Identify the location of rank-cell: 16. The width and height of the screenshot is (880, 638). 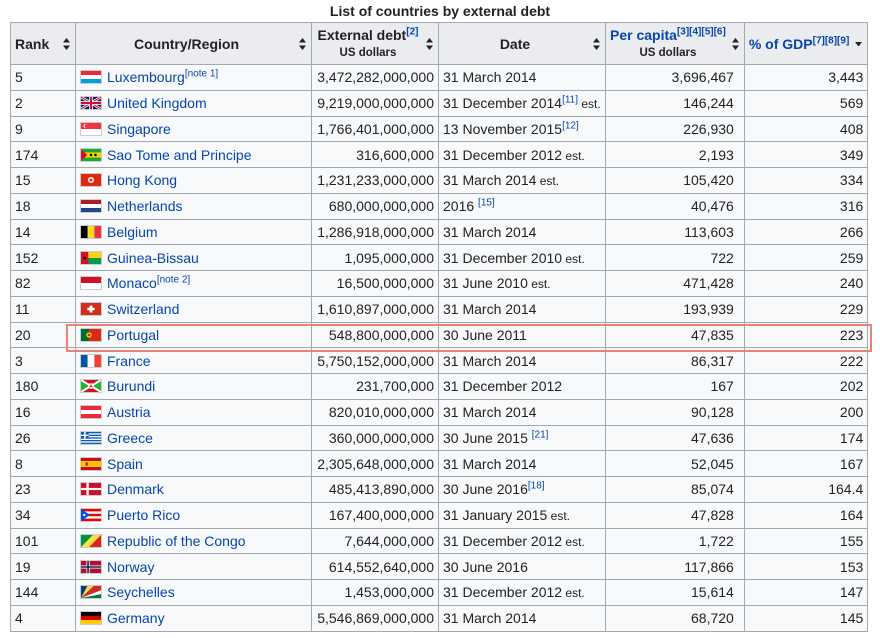
(43, 412).